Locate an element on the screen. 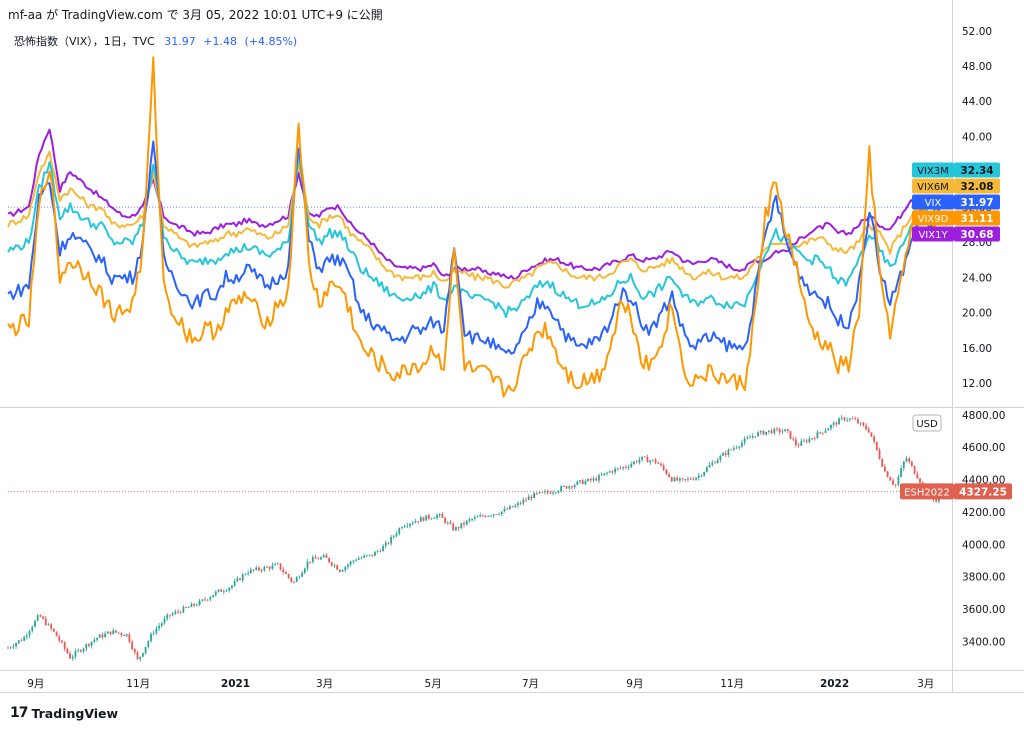  series-value-text: 30.68 is located at coordinates (976, 235).